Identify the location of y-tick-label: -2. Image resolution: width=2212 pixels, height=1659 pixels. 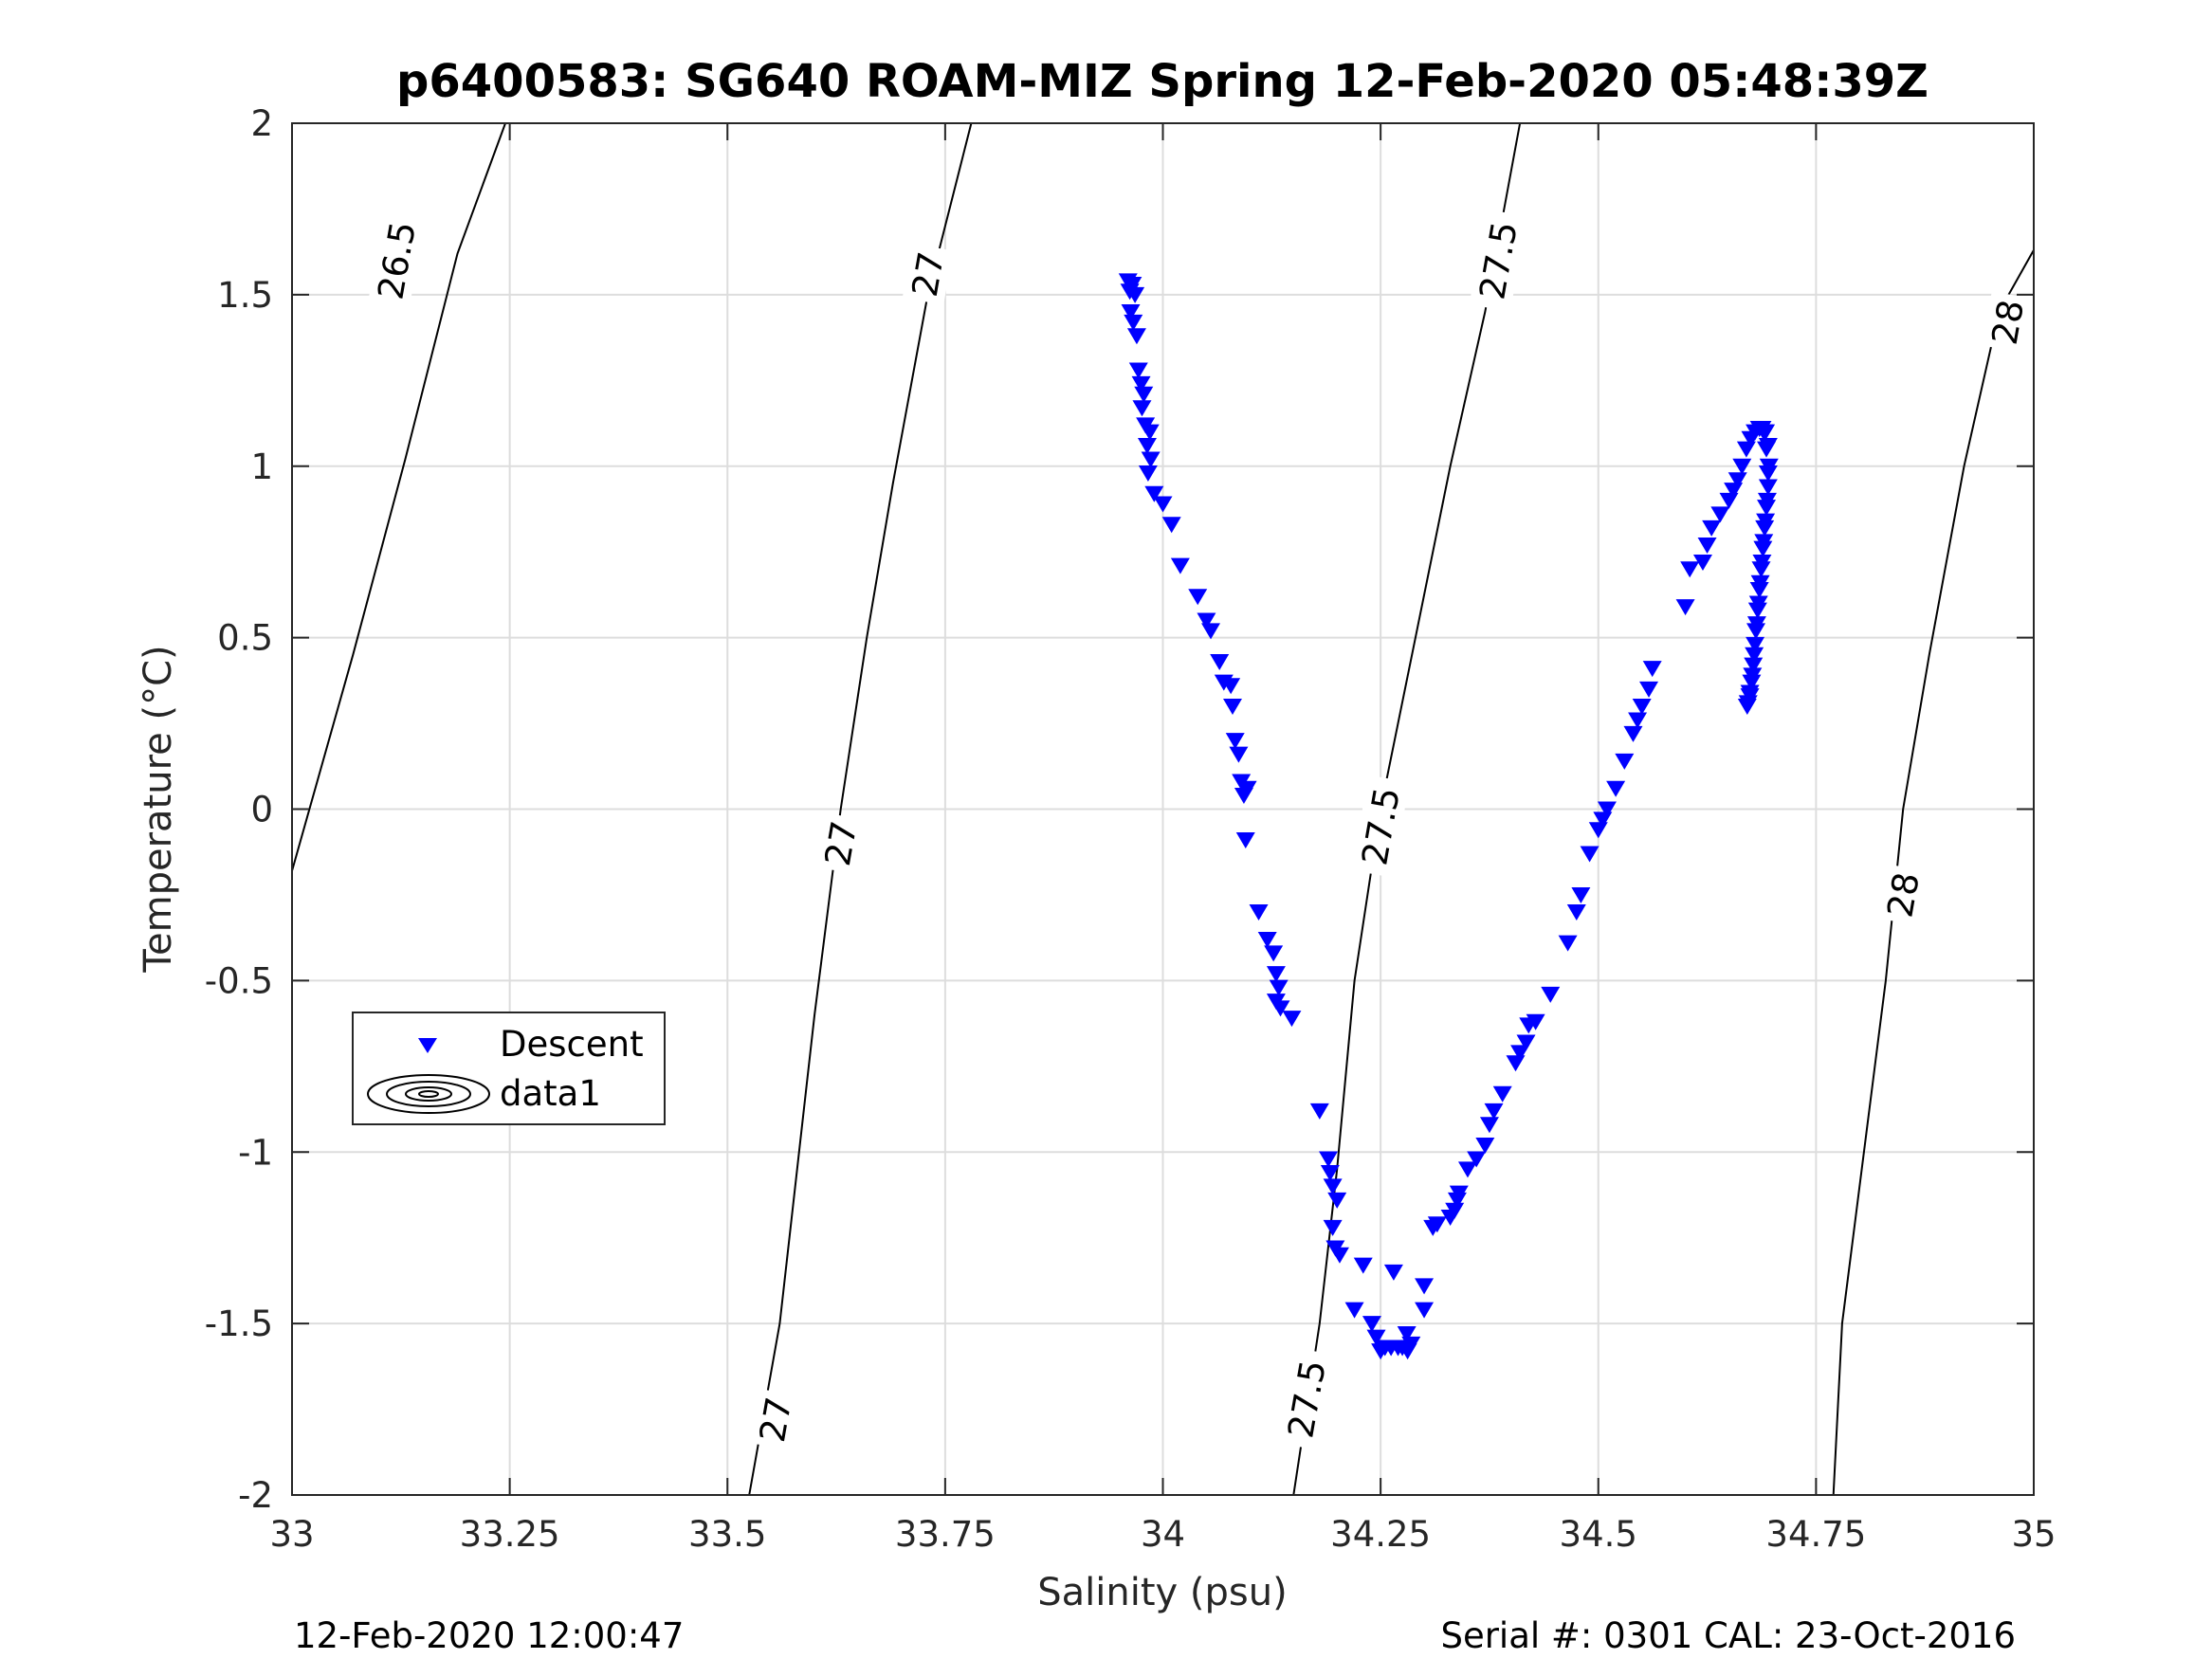
(255, 1495).